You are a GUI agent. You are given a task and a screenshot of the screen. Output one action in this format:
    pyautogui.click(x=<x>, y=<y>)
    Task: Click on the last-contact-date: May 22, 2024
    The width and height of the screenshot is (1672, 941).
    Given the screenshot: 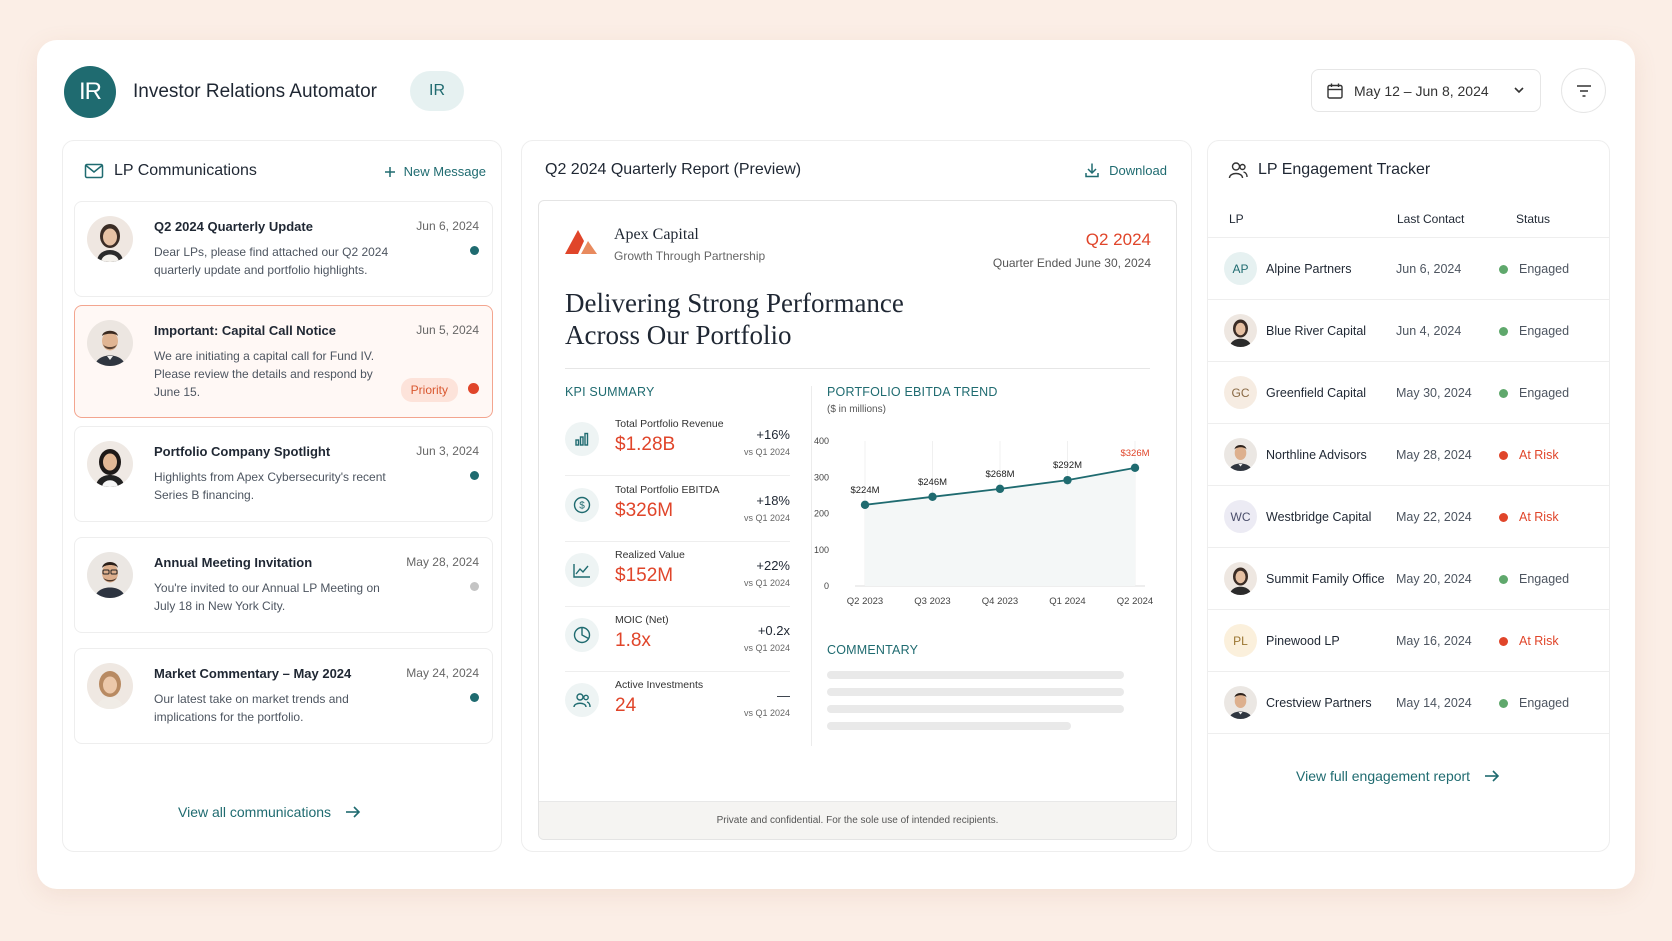 What is the action you would take?
    pyautogui.click(x=1434, y=517)
    